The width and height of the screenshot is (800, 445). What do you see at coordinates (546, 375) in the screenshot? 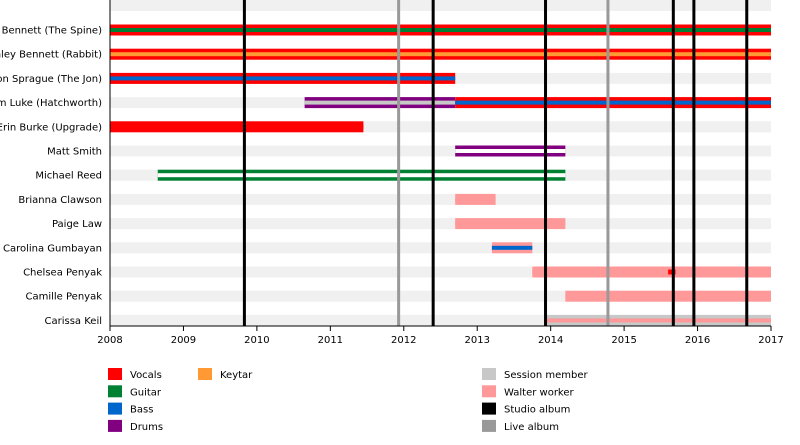
I see `legend-label: Session member` at bounding box center [546, 375].